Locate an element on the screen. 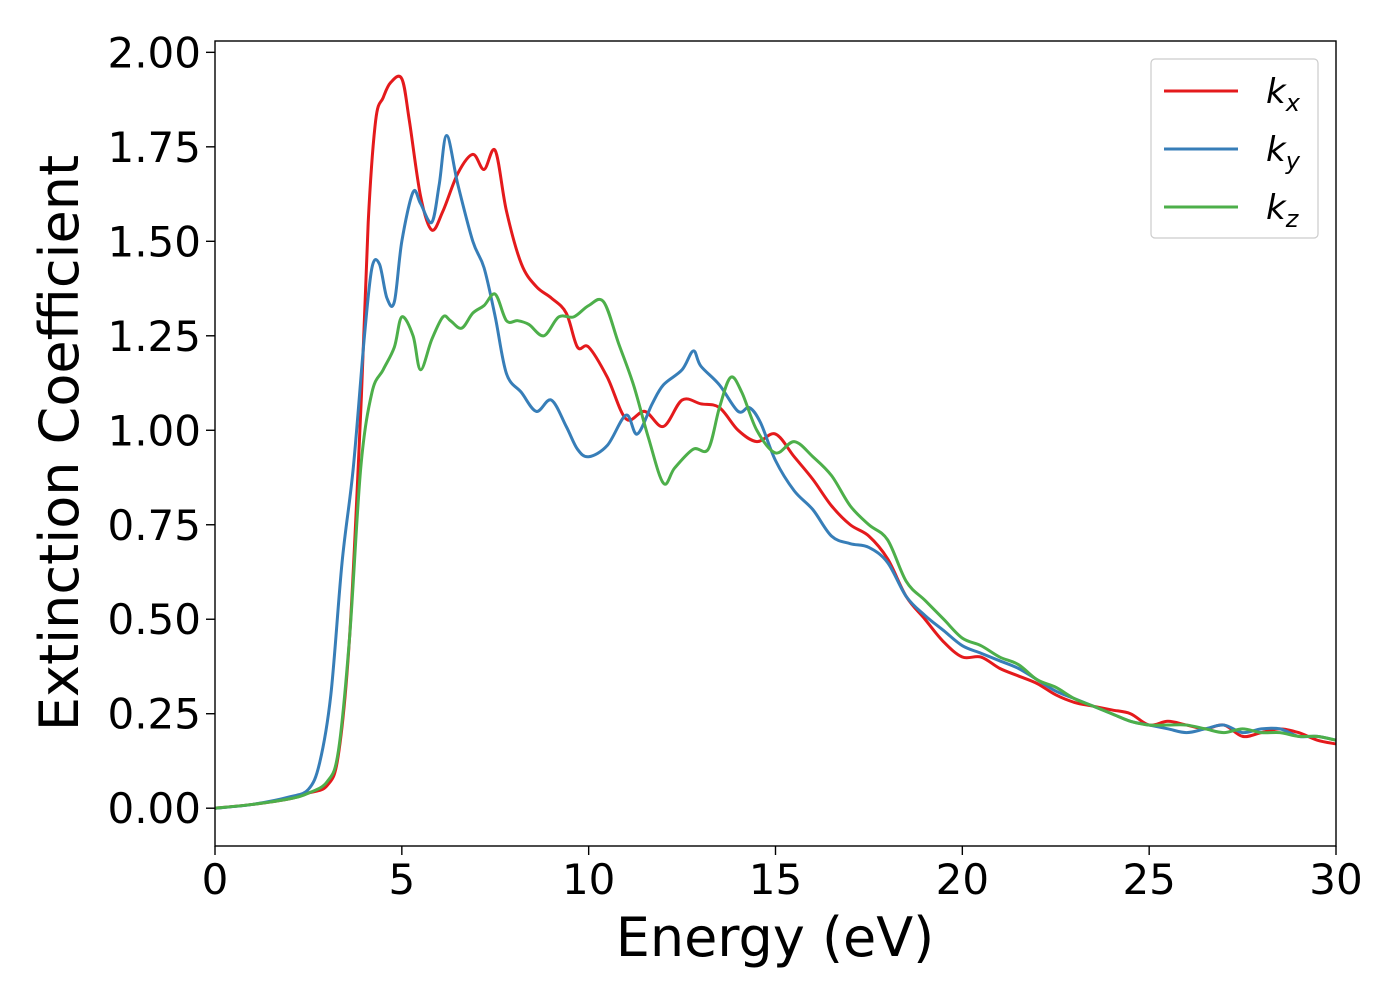  x-tick-label: 5 is located at coordinates (401, 879).